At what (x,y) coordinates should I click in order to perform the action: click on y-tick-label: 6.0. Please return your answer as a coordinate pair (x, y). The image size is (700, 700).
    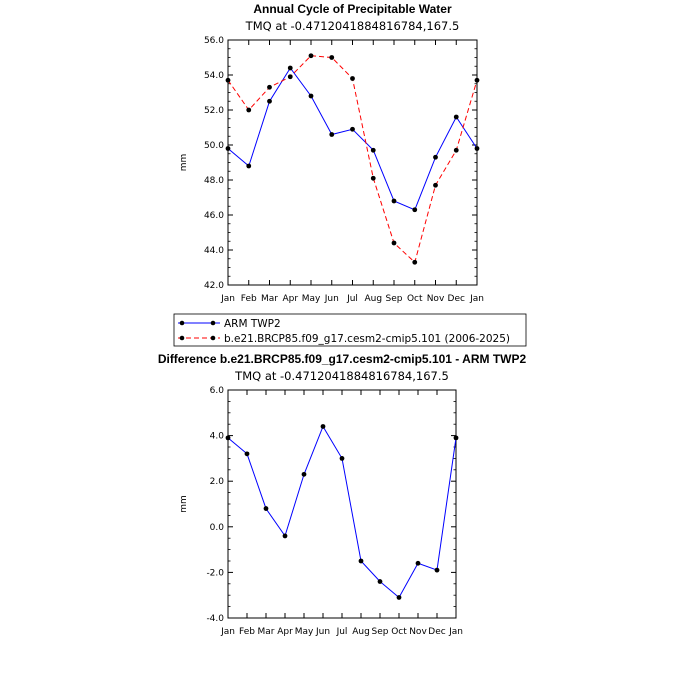
    Looking at the image, I should click on (217, 391).